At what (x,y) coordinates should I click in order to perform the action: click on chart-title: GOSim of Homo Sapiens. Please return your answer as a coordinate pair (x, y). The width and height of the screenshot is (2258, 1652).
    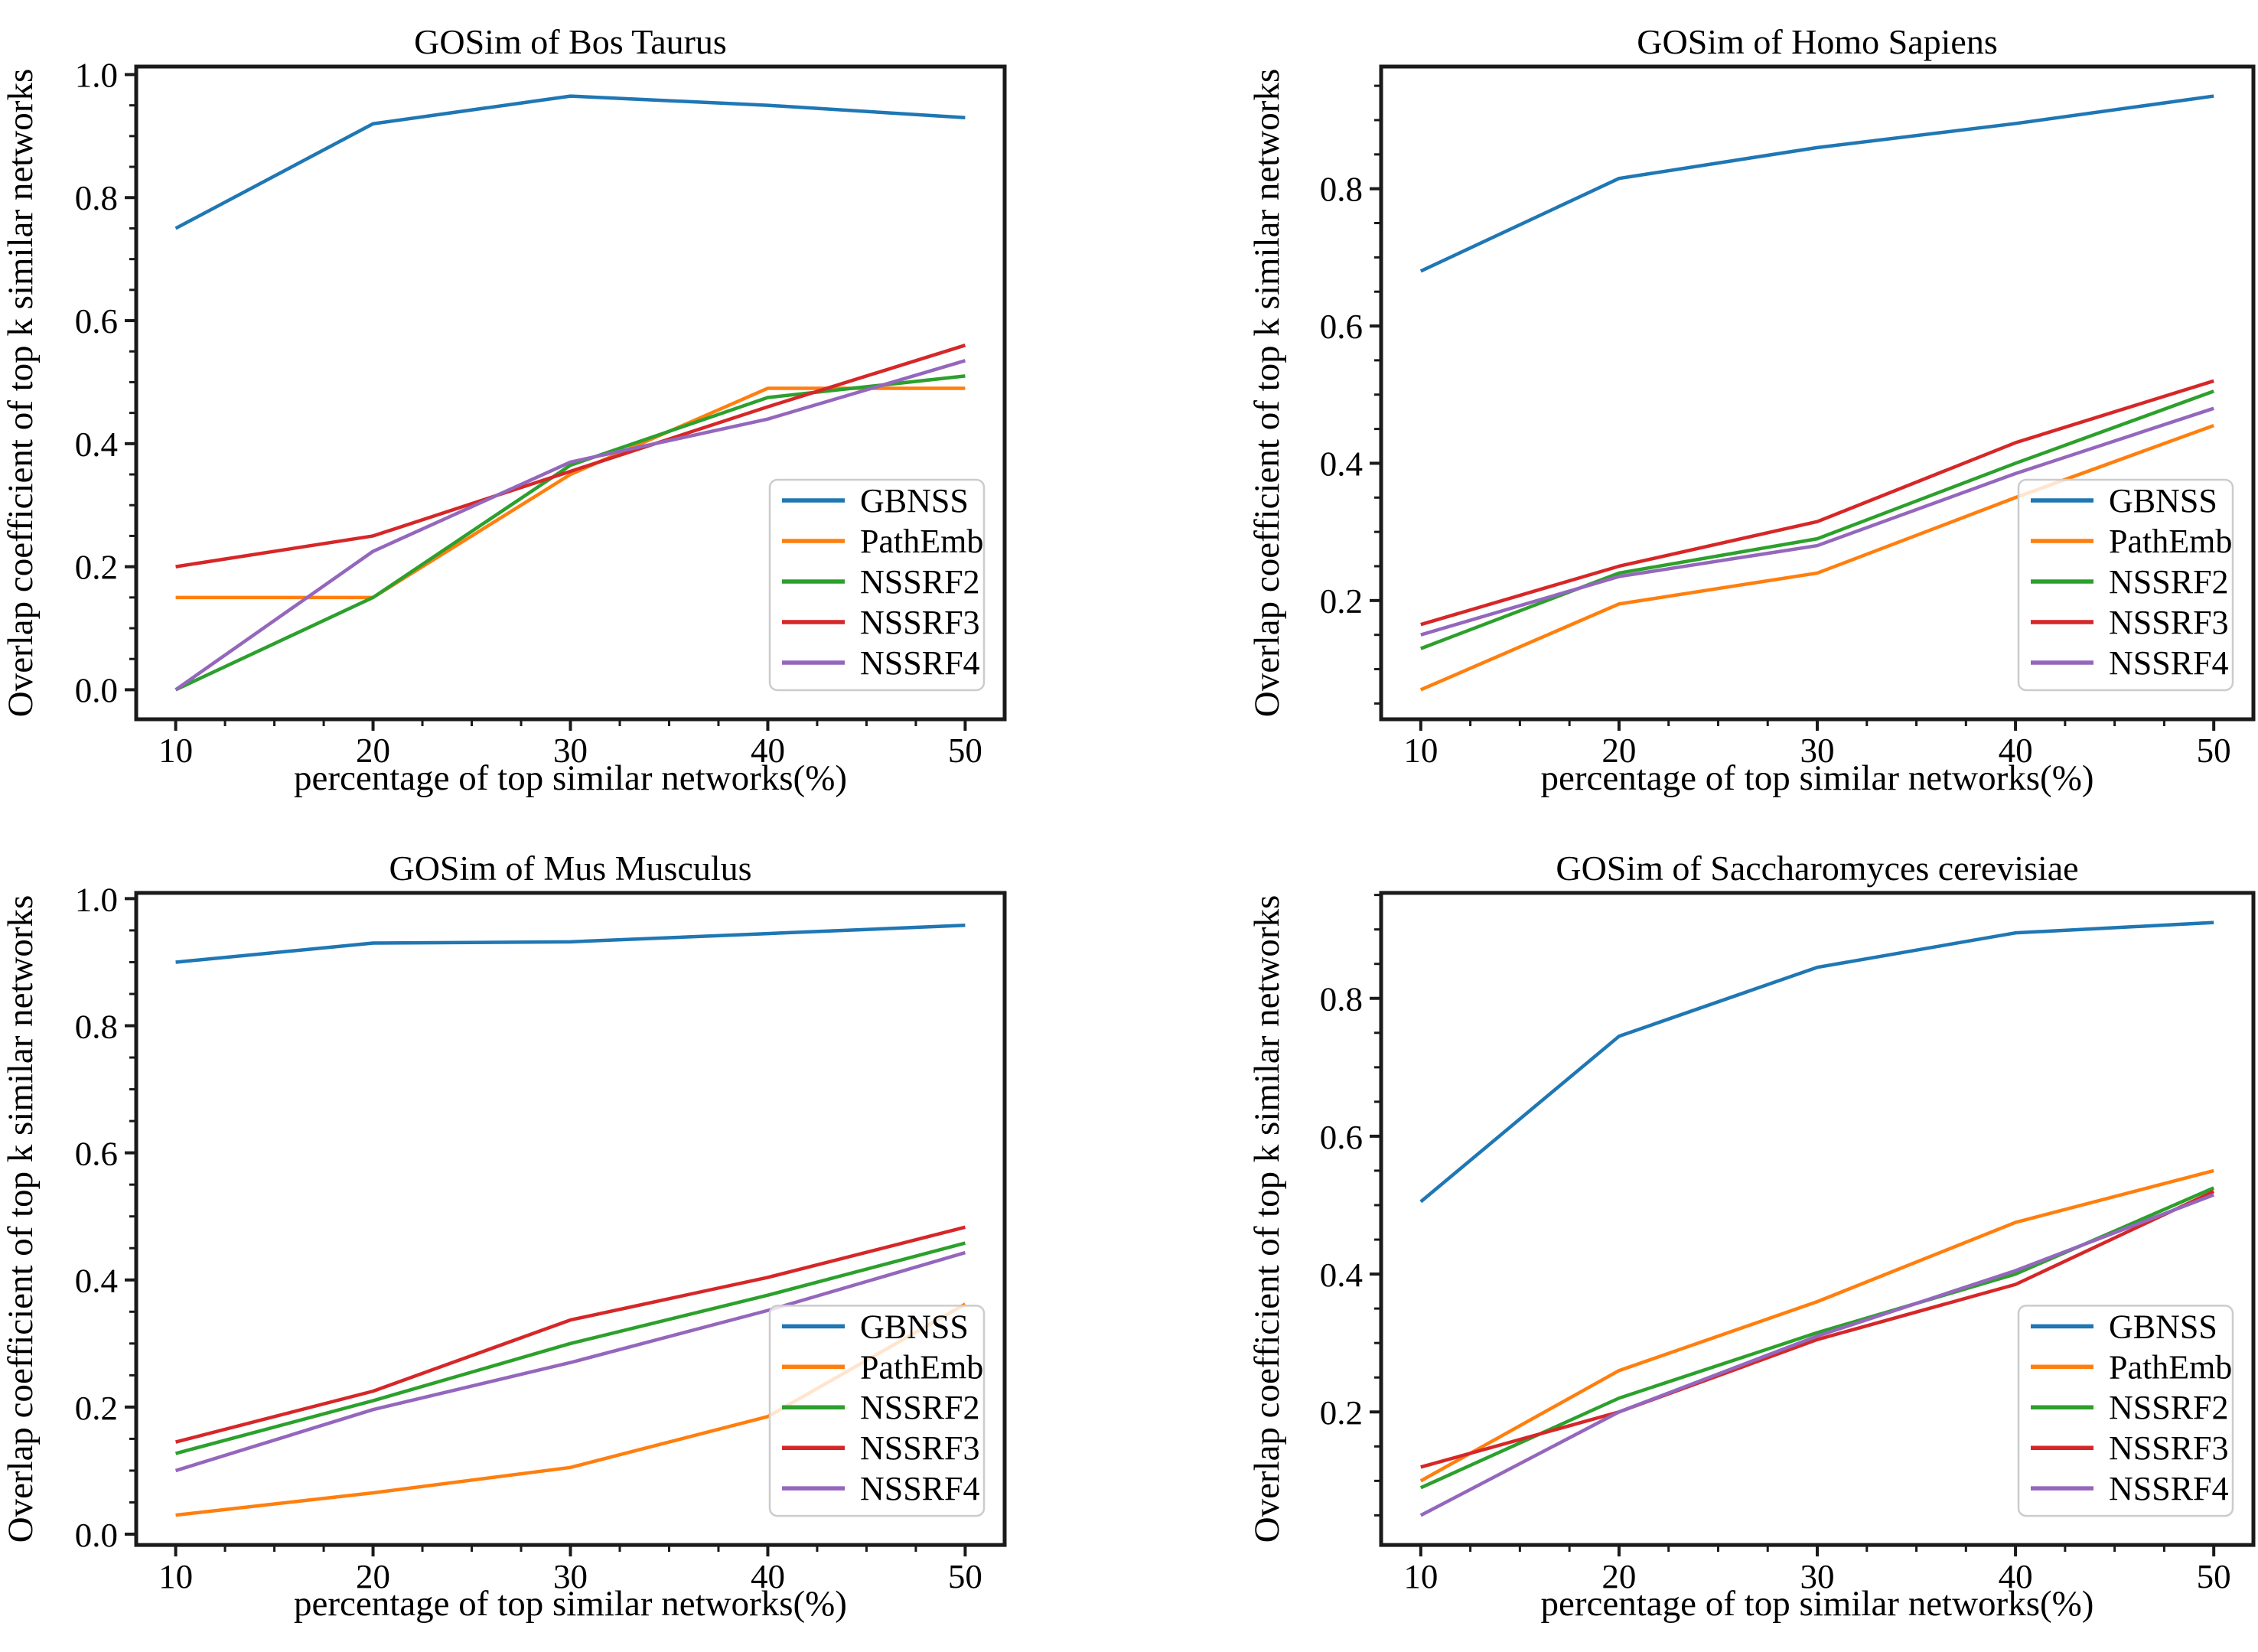
    Looking at the image, I should click on (1817, 42).